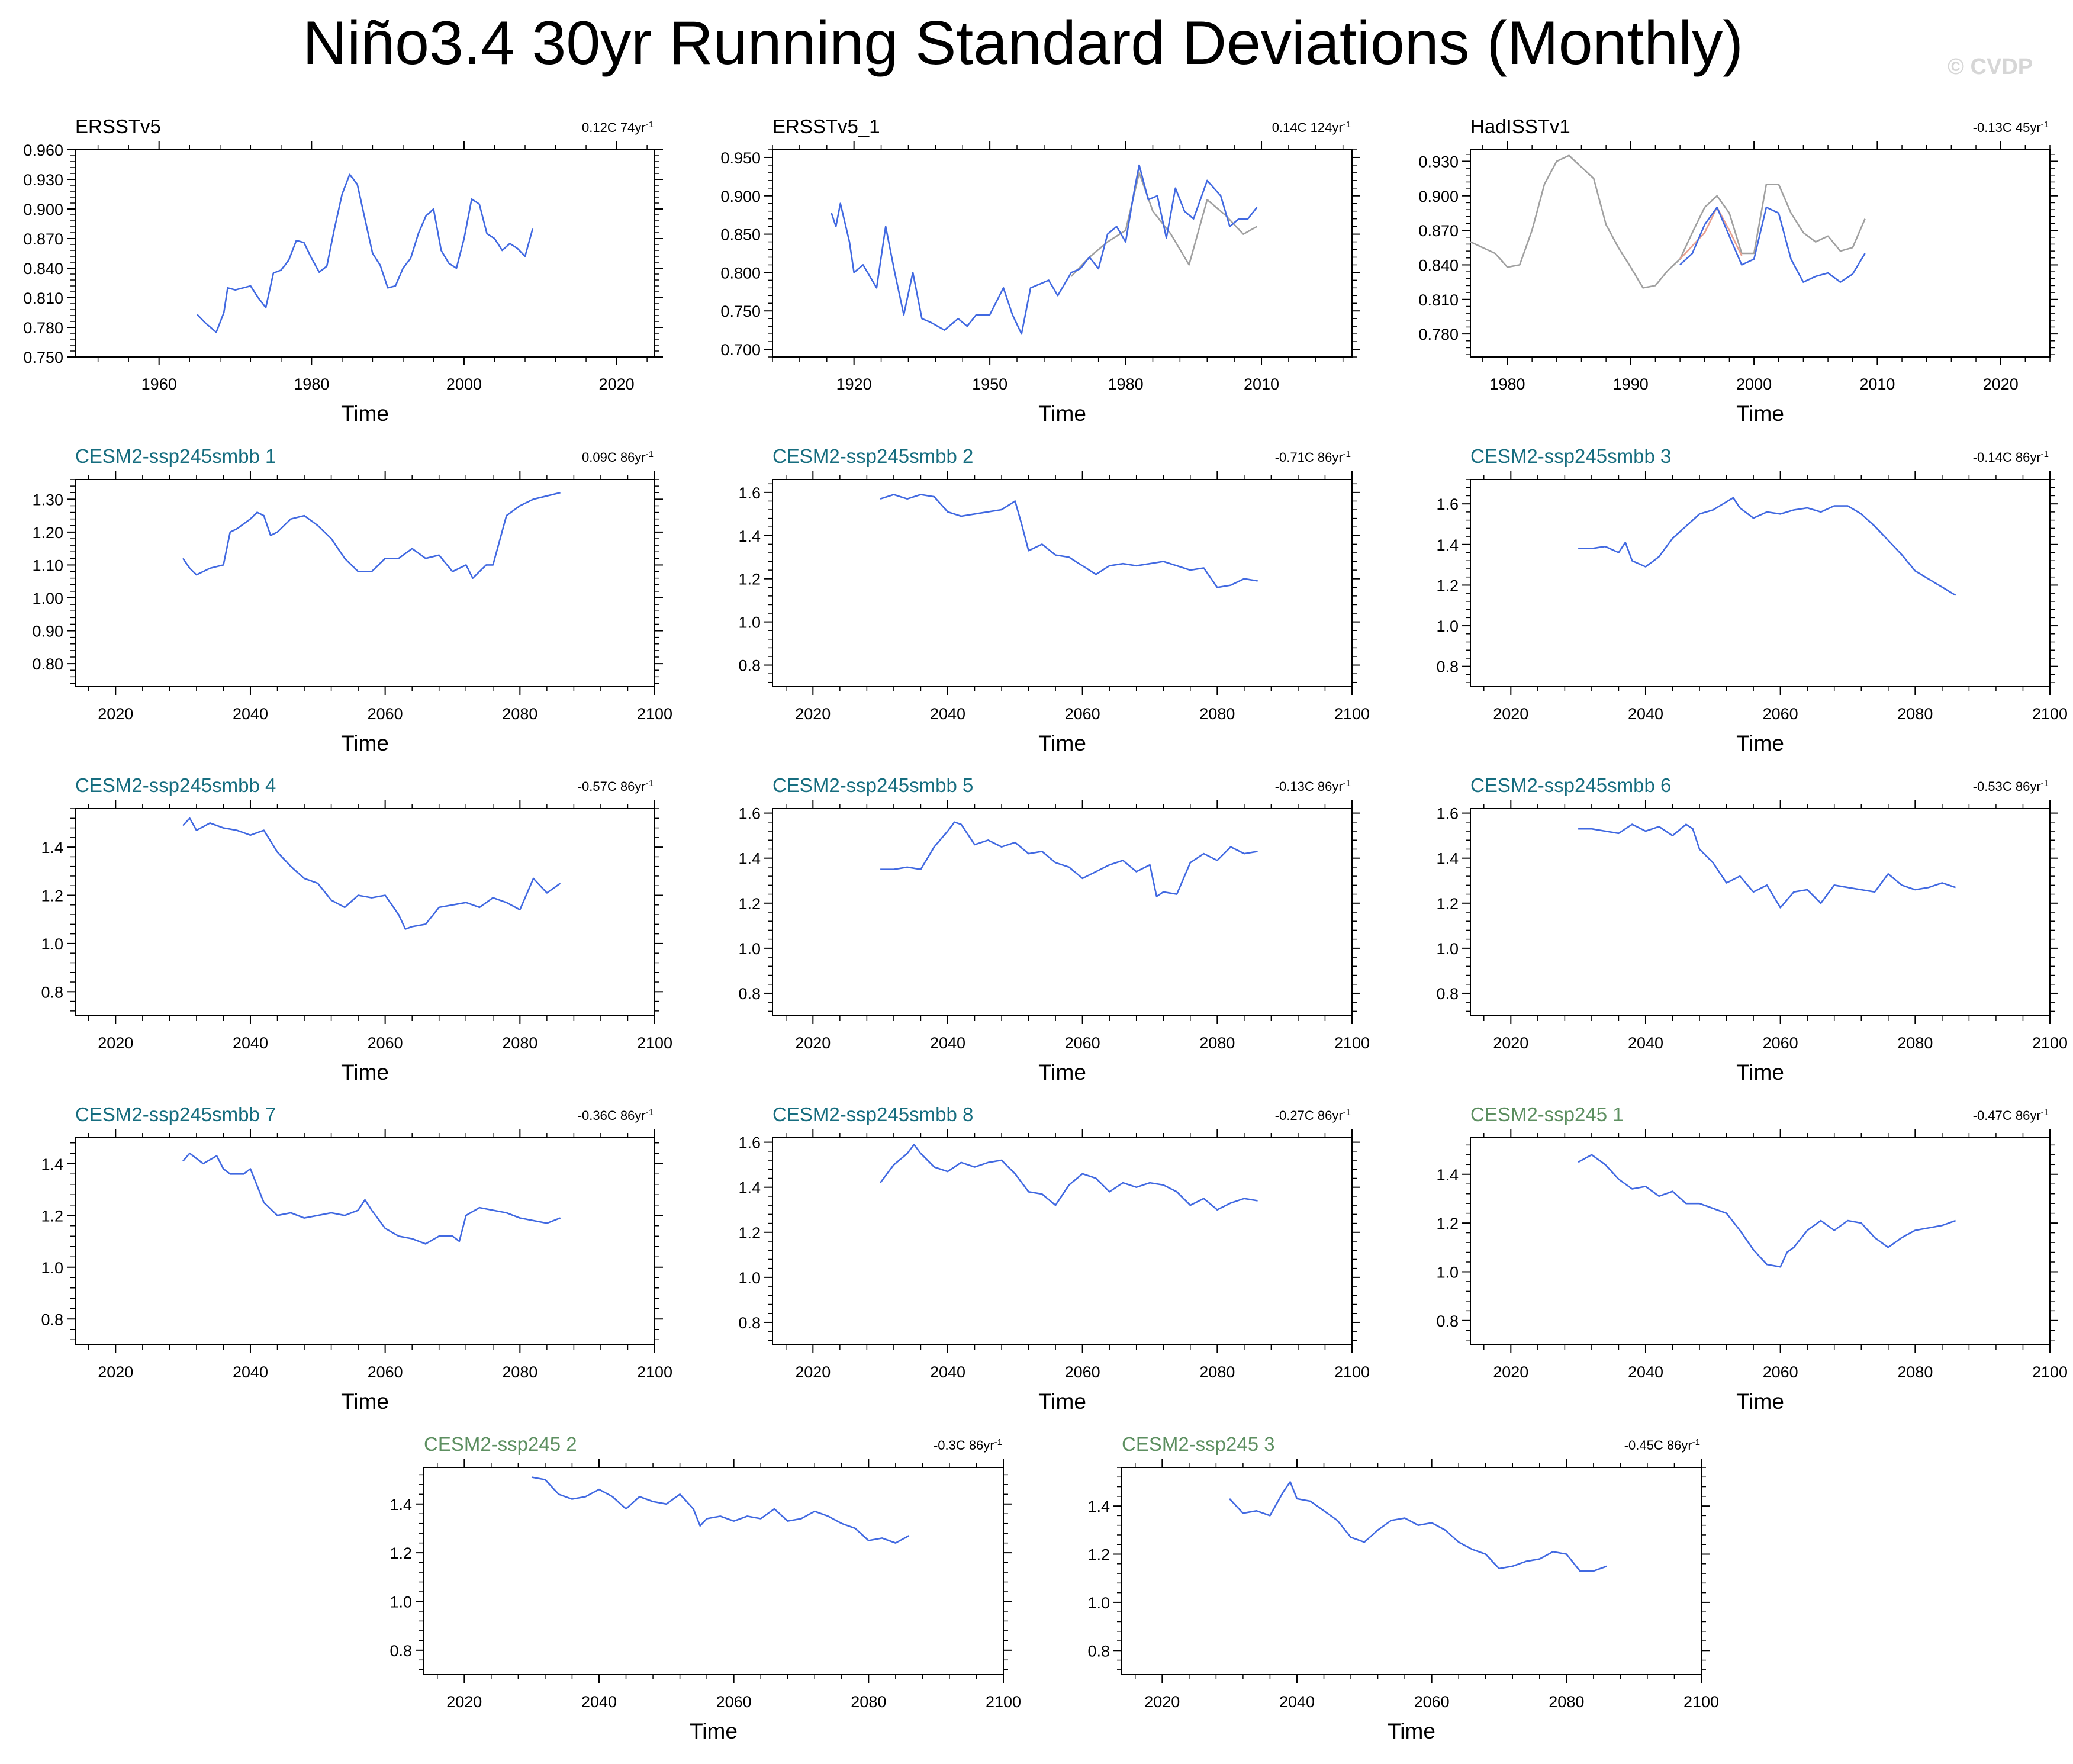 The height and width of the screenshot is (1764, 2073). Describe the element at coordinates (618, 128) in the screenshot. I see `panel-trend-stat: 0.12C 74yr-1` at that location.